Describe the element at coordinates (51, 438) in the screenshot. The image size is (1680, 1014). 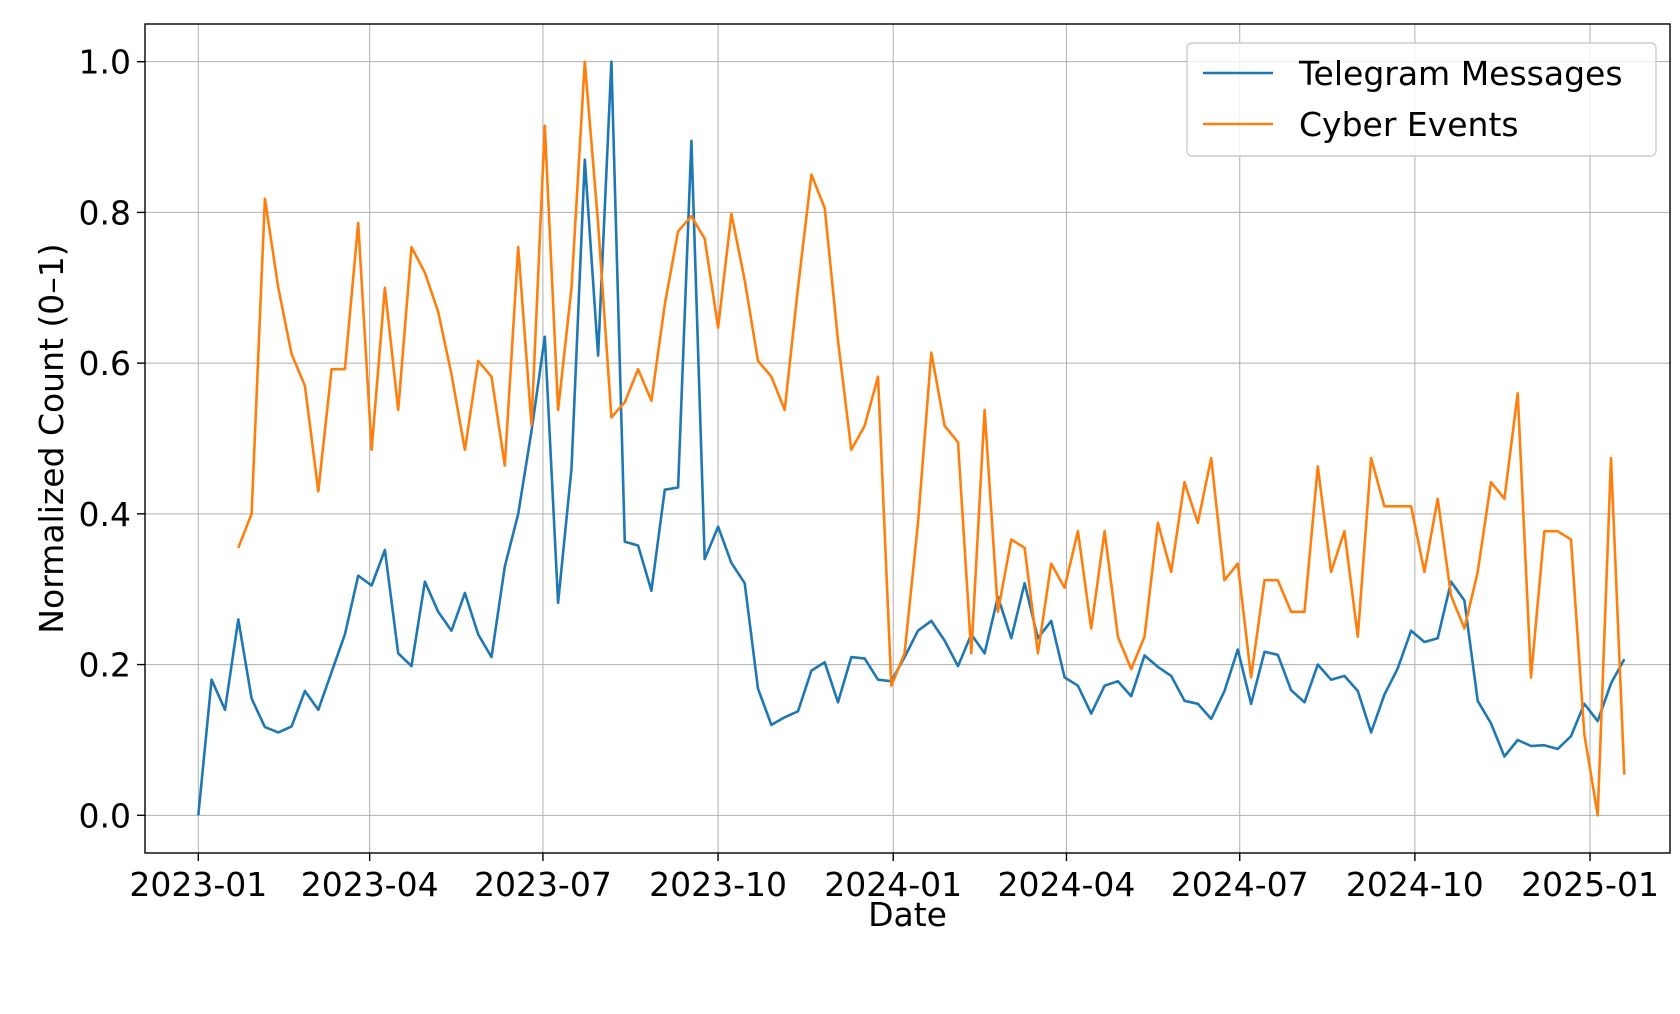
I see `y-axis-label: Normalized Count (0–1)` at that location.